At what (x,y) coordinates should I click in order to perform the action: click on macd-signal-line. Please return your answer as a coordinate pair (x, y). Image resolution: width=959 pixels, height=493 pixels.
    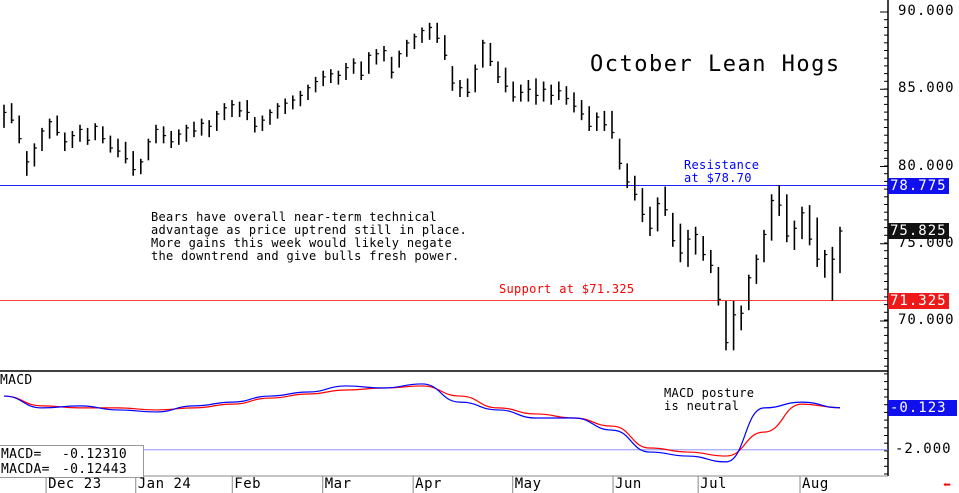
    Looking at the image, I should click on (422, 421).